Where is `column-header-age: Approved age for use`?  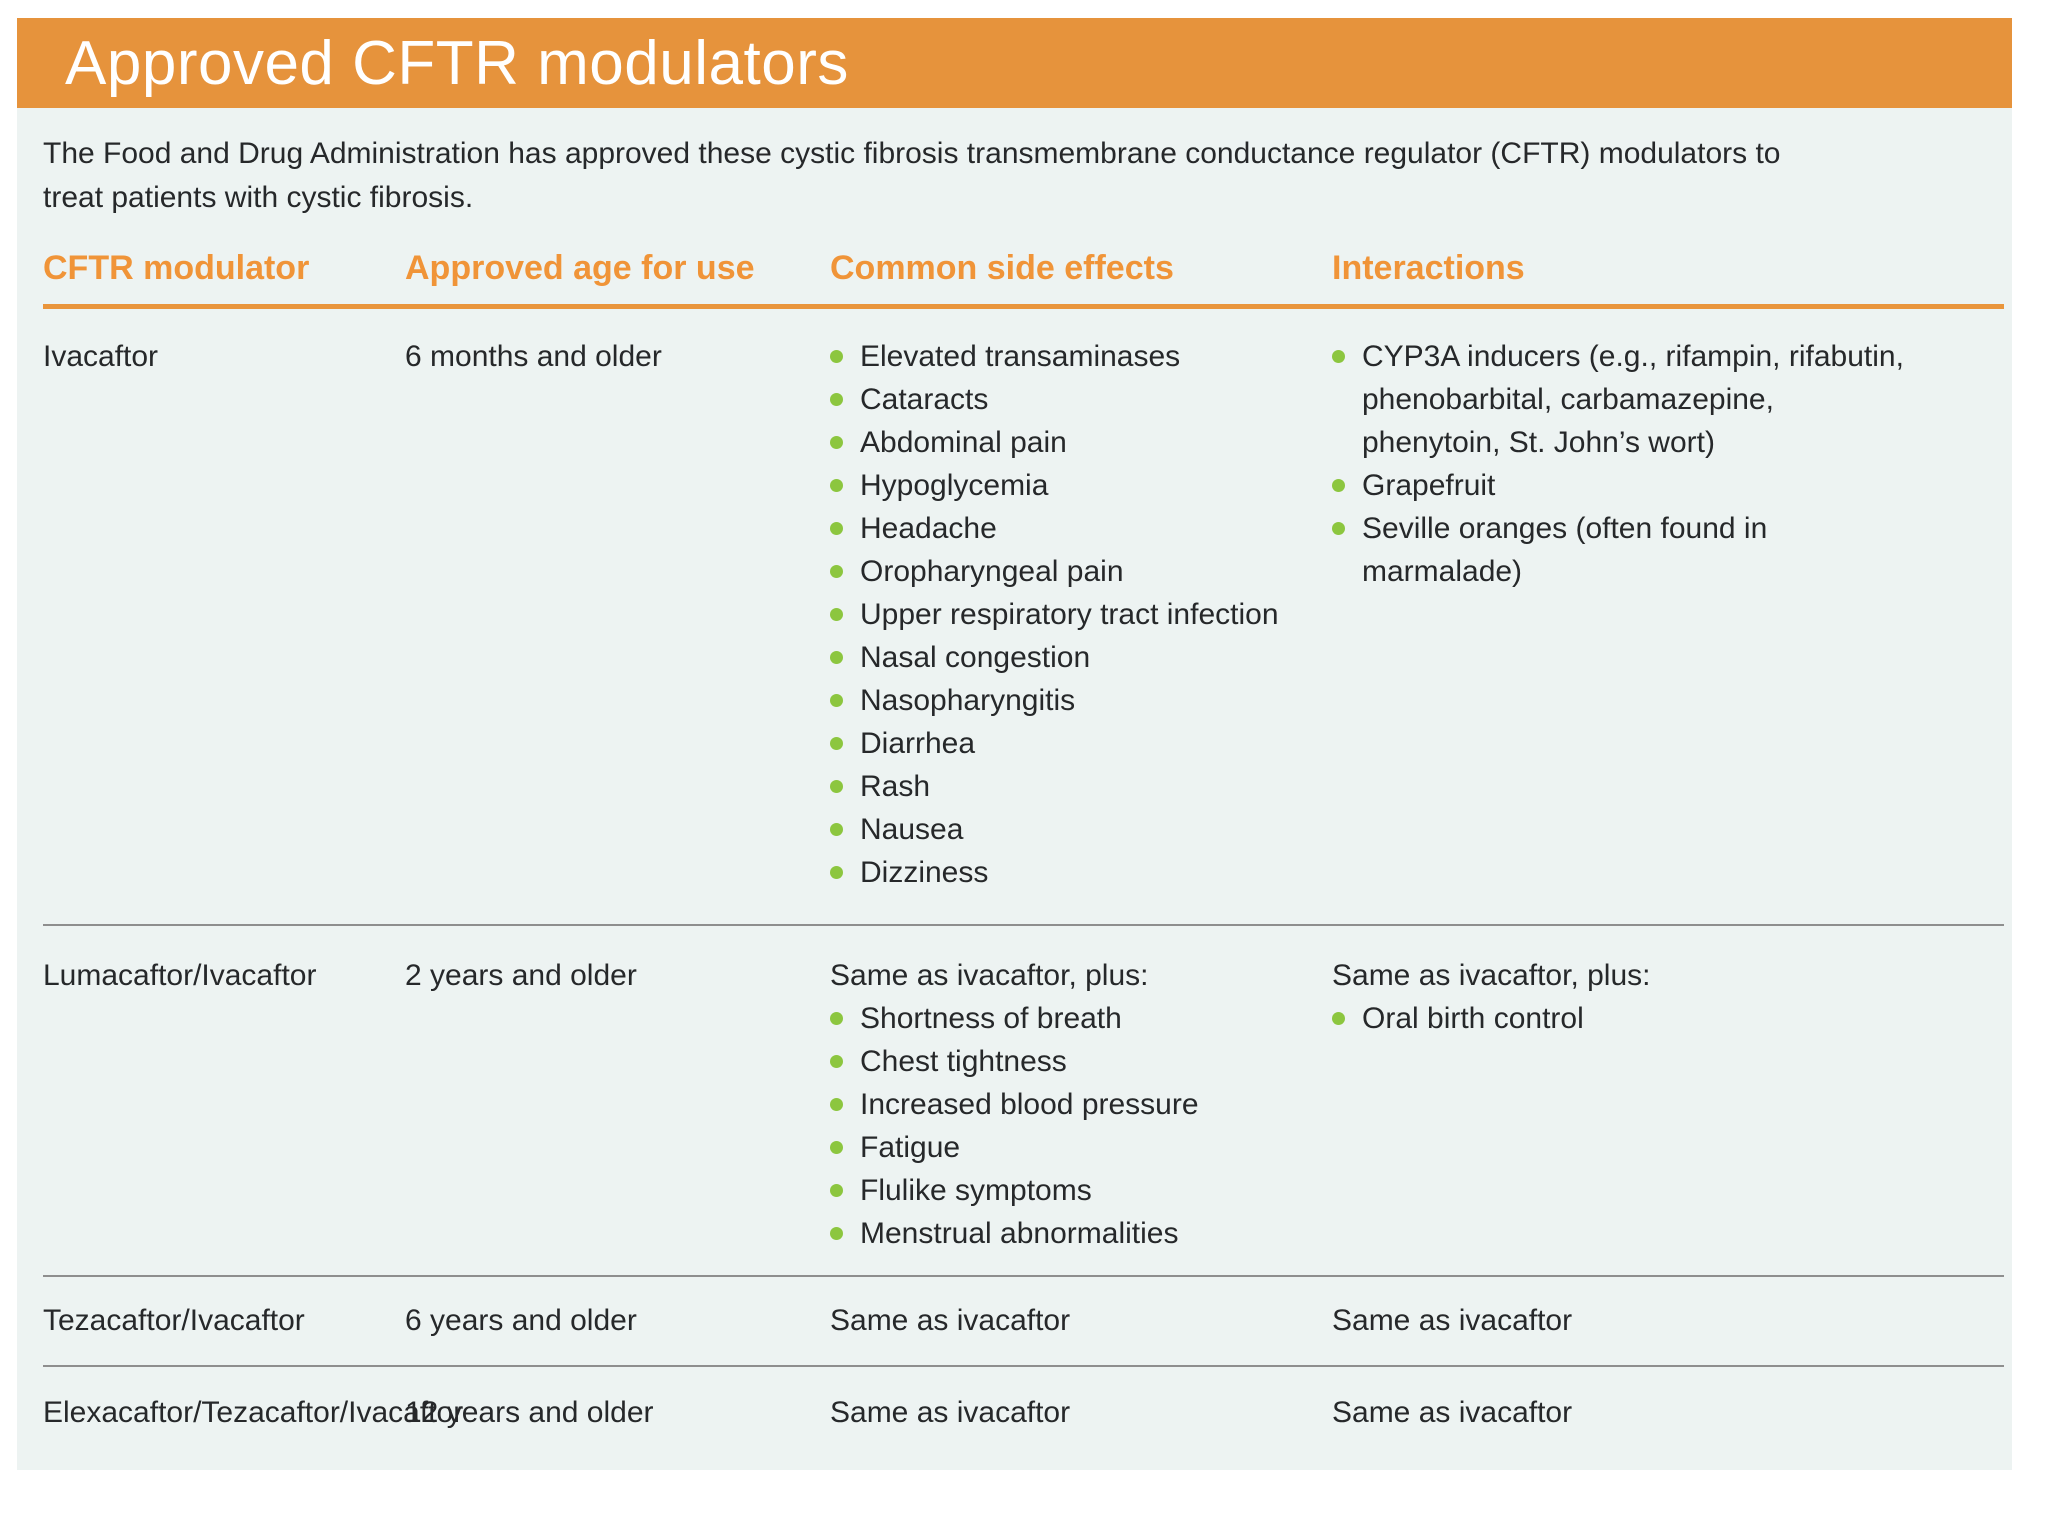
column-header-age: Approved age for use is located at coordinates (580, 268).